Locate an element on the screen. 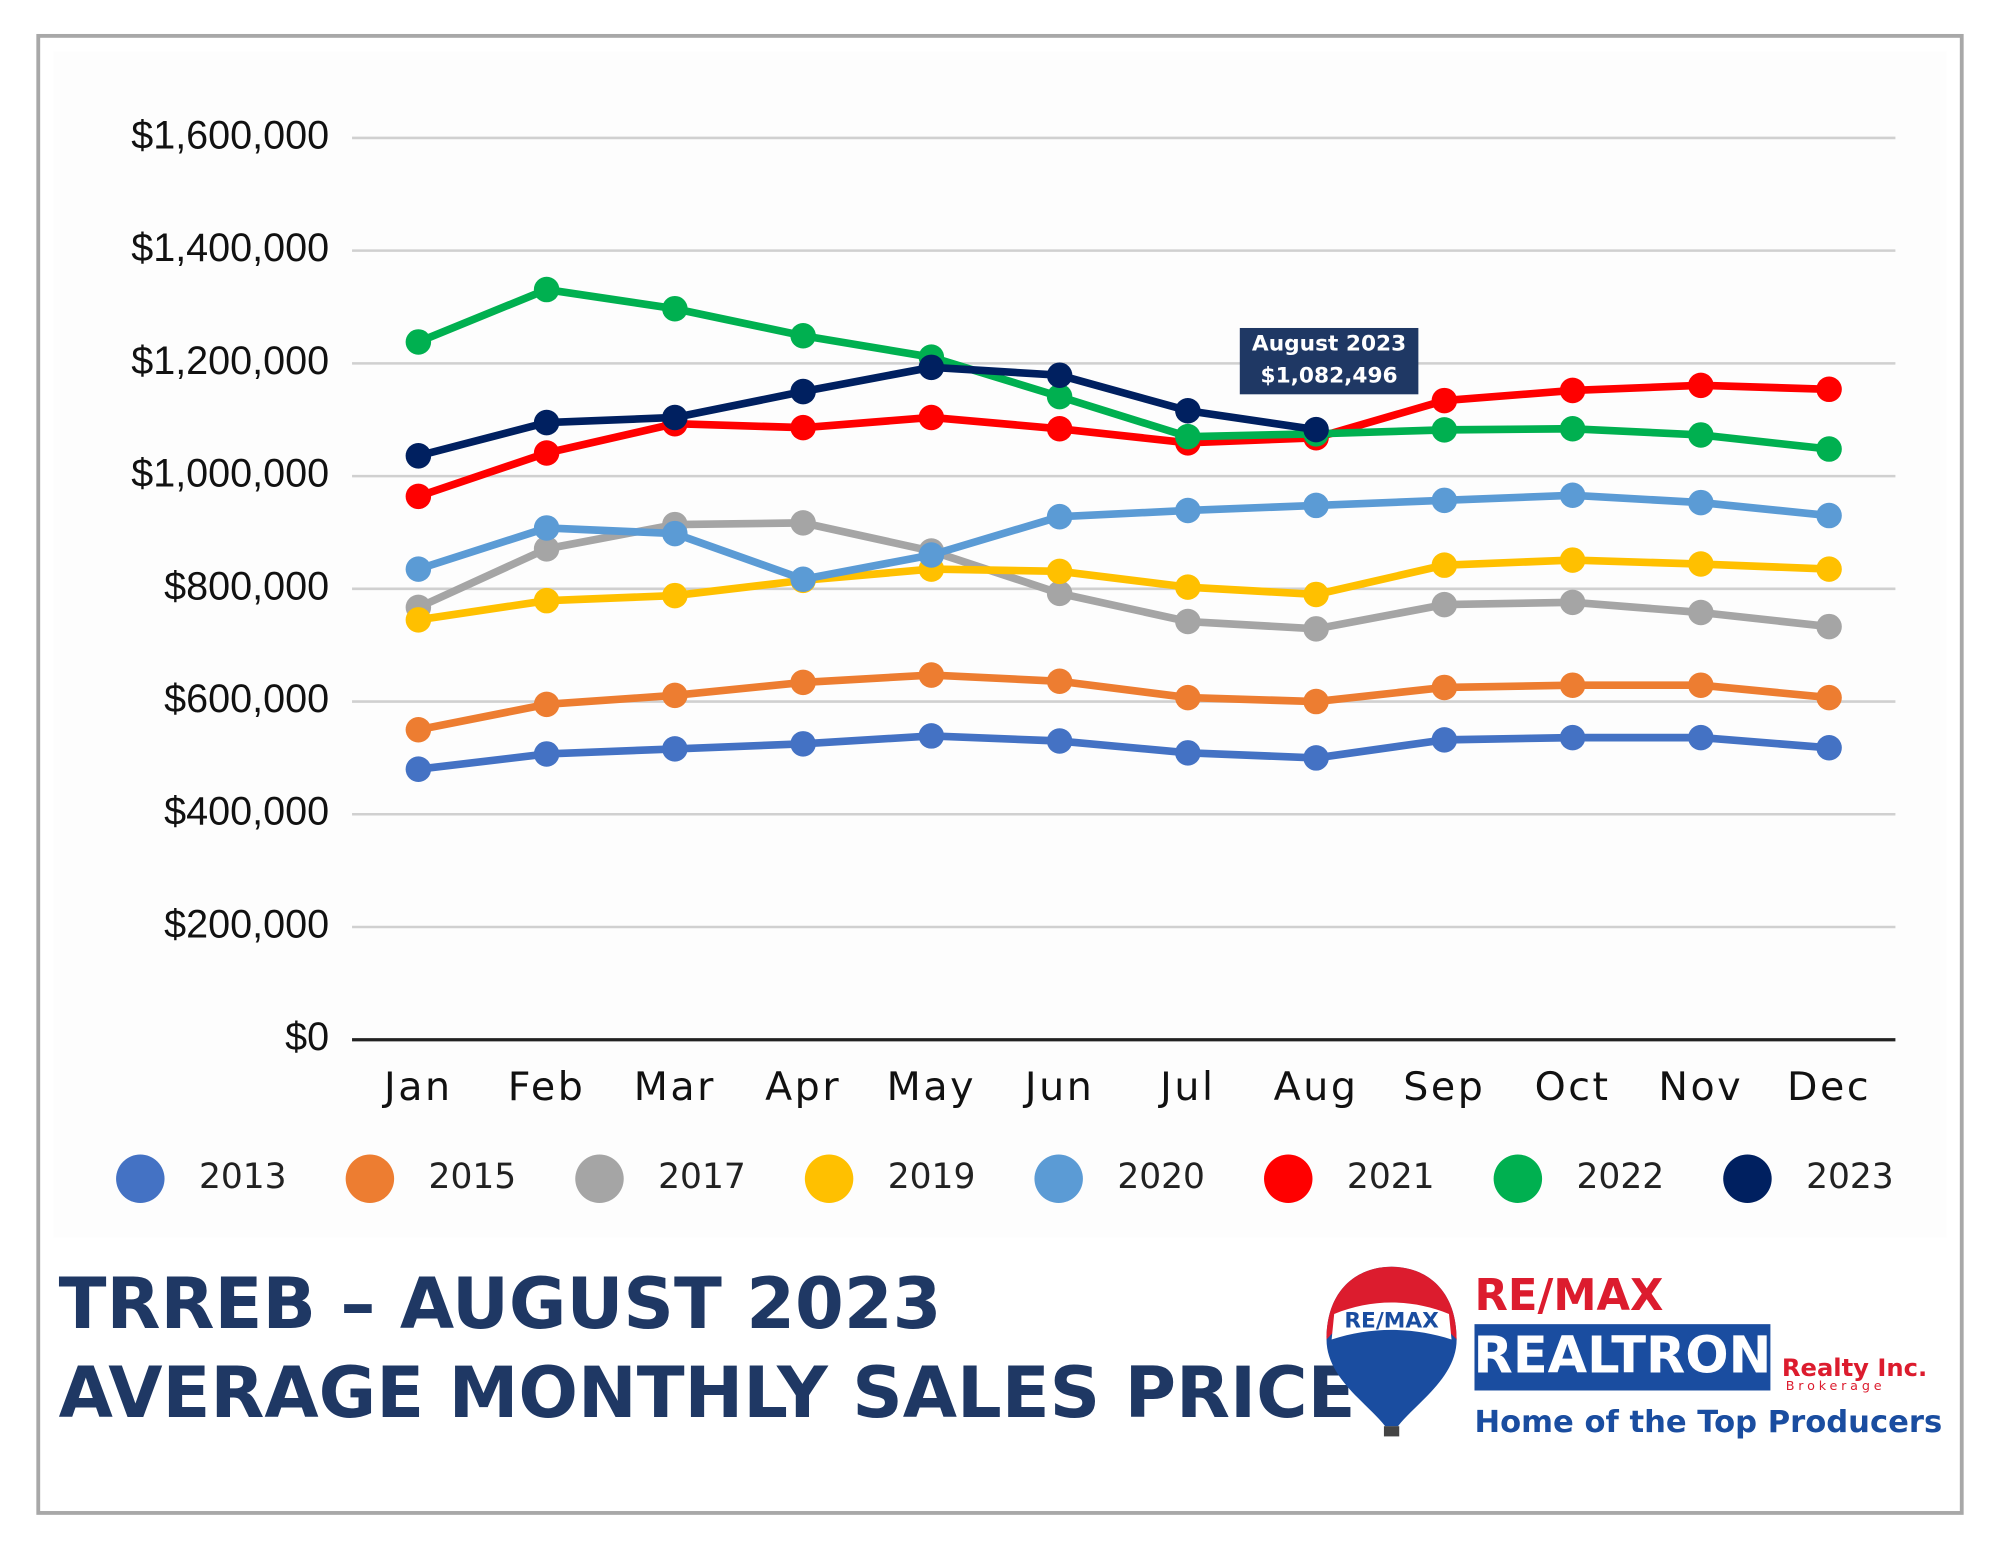 This screenshot has height=1545, width=2000. basket is located at coordinates (1391, 1431).